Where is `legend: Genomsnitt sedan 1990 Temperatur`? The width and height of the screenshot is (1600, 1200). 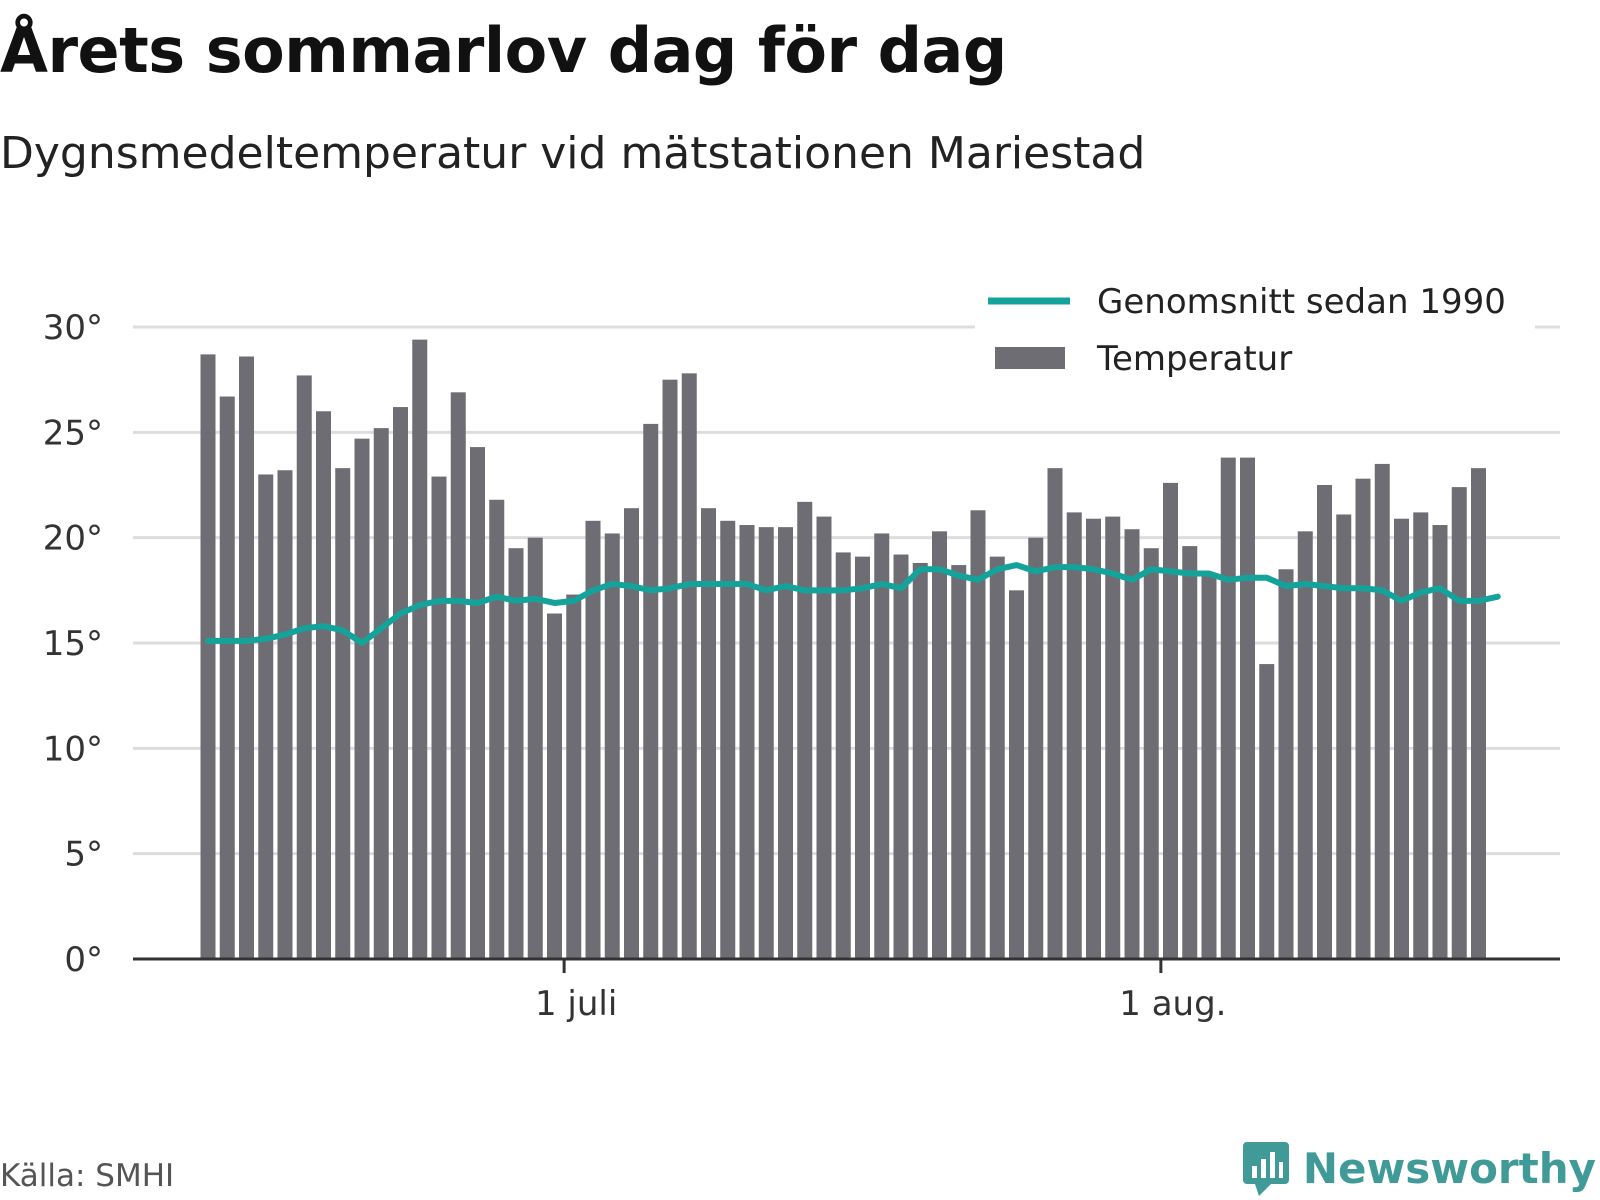
legend: Genomsnitt sedan 1990 Temperatur is located at coordinates (1255, 332).